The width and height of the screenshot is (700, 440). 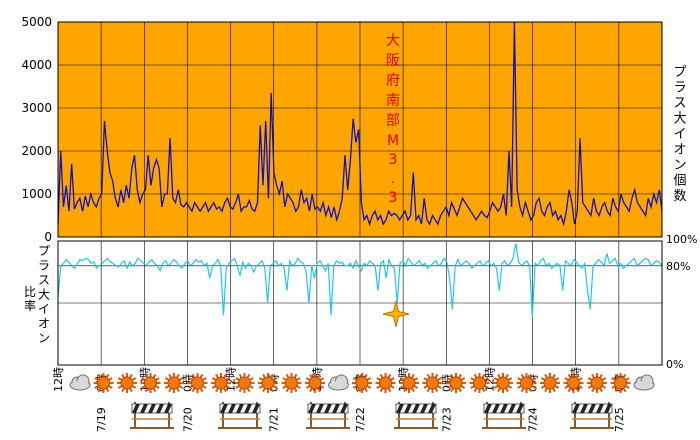 I want to click on top-y-label-char: 数, so click(x=679, y=196).